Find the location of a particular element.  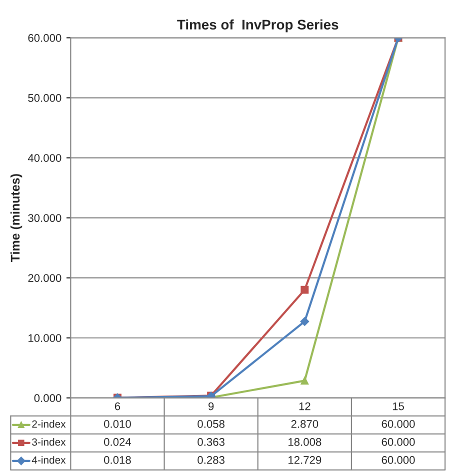

data-label: 0.018 is located at coordinates (117, 460).